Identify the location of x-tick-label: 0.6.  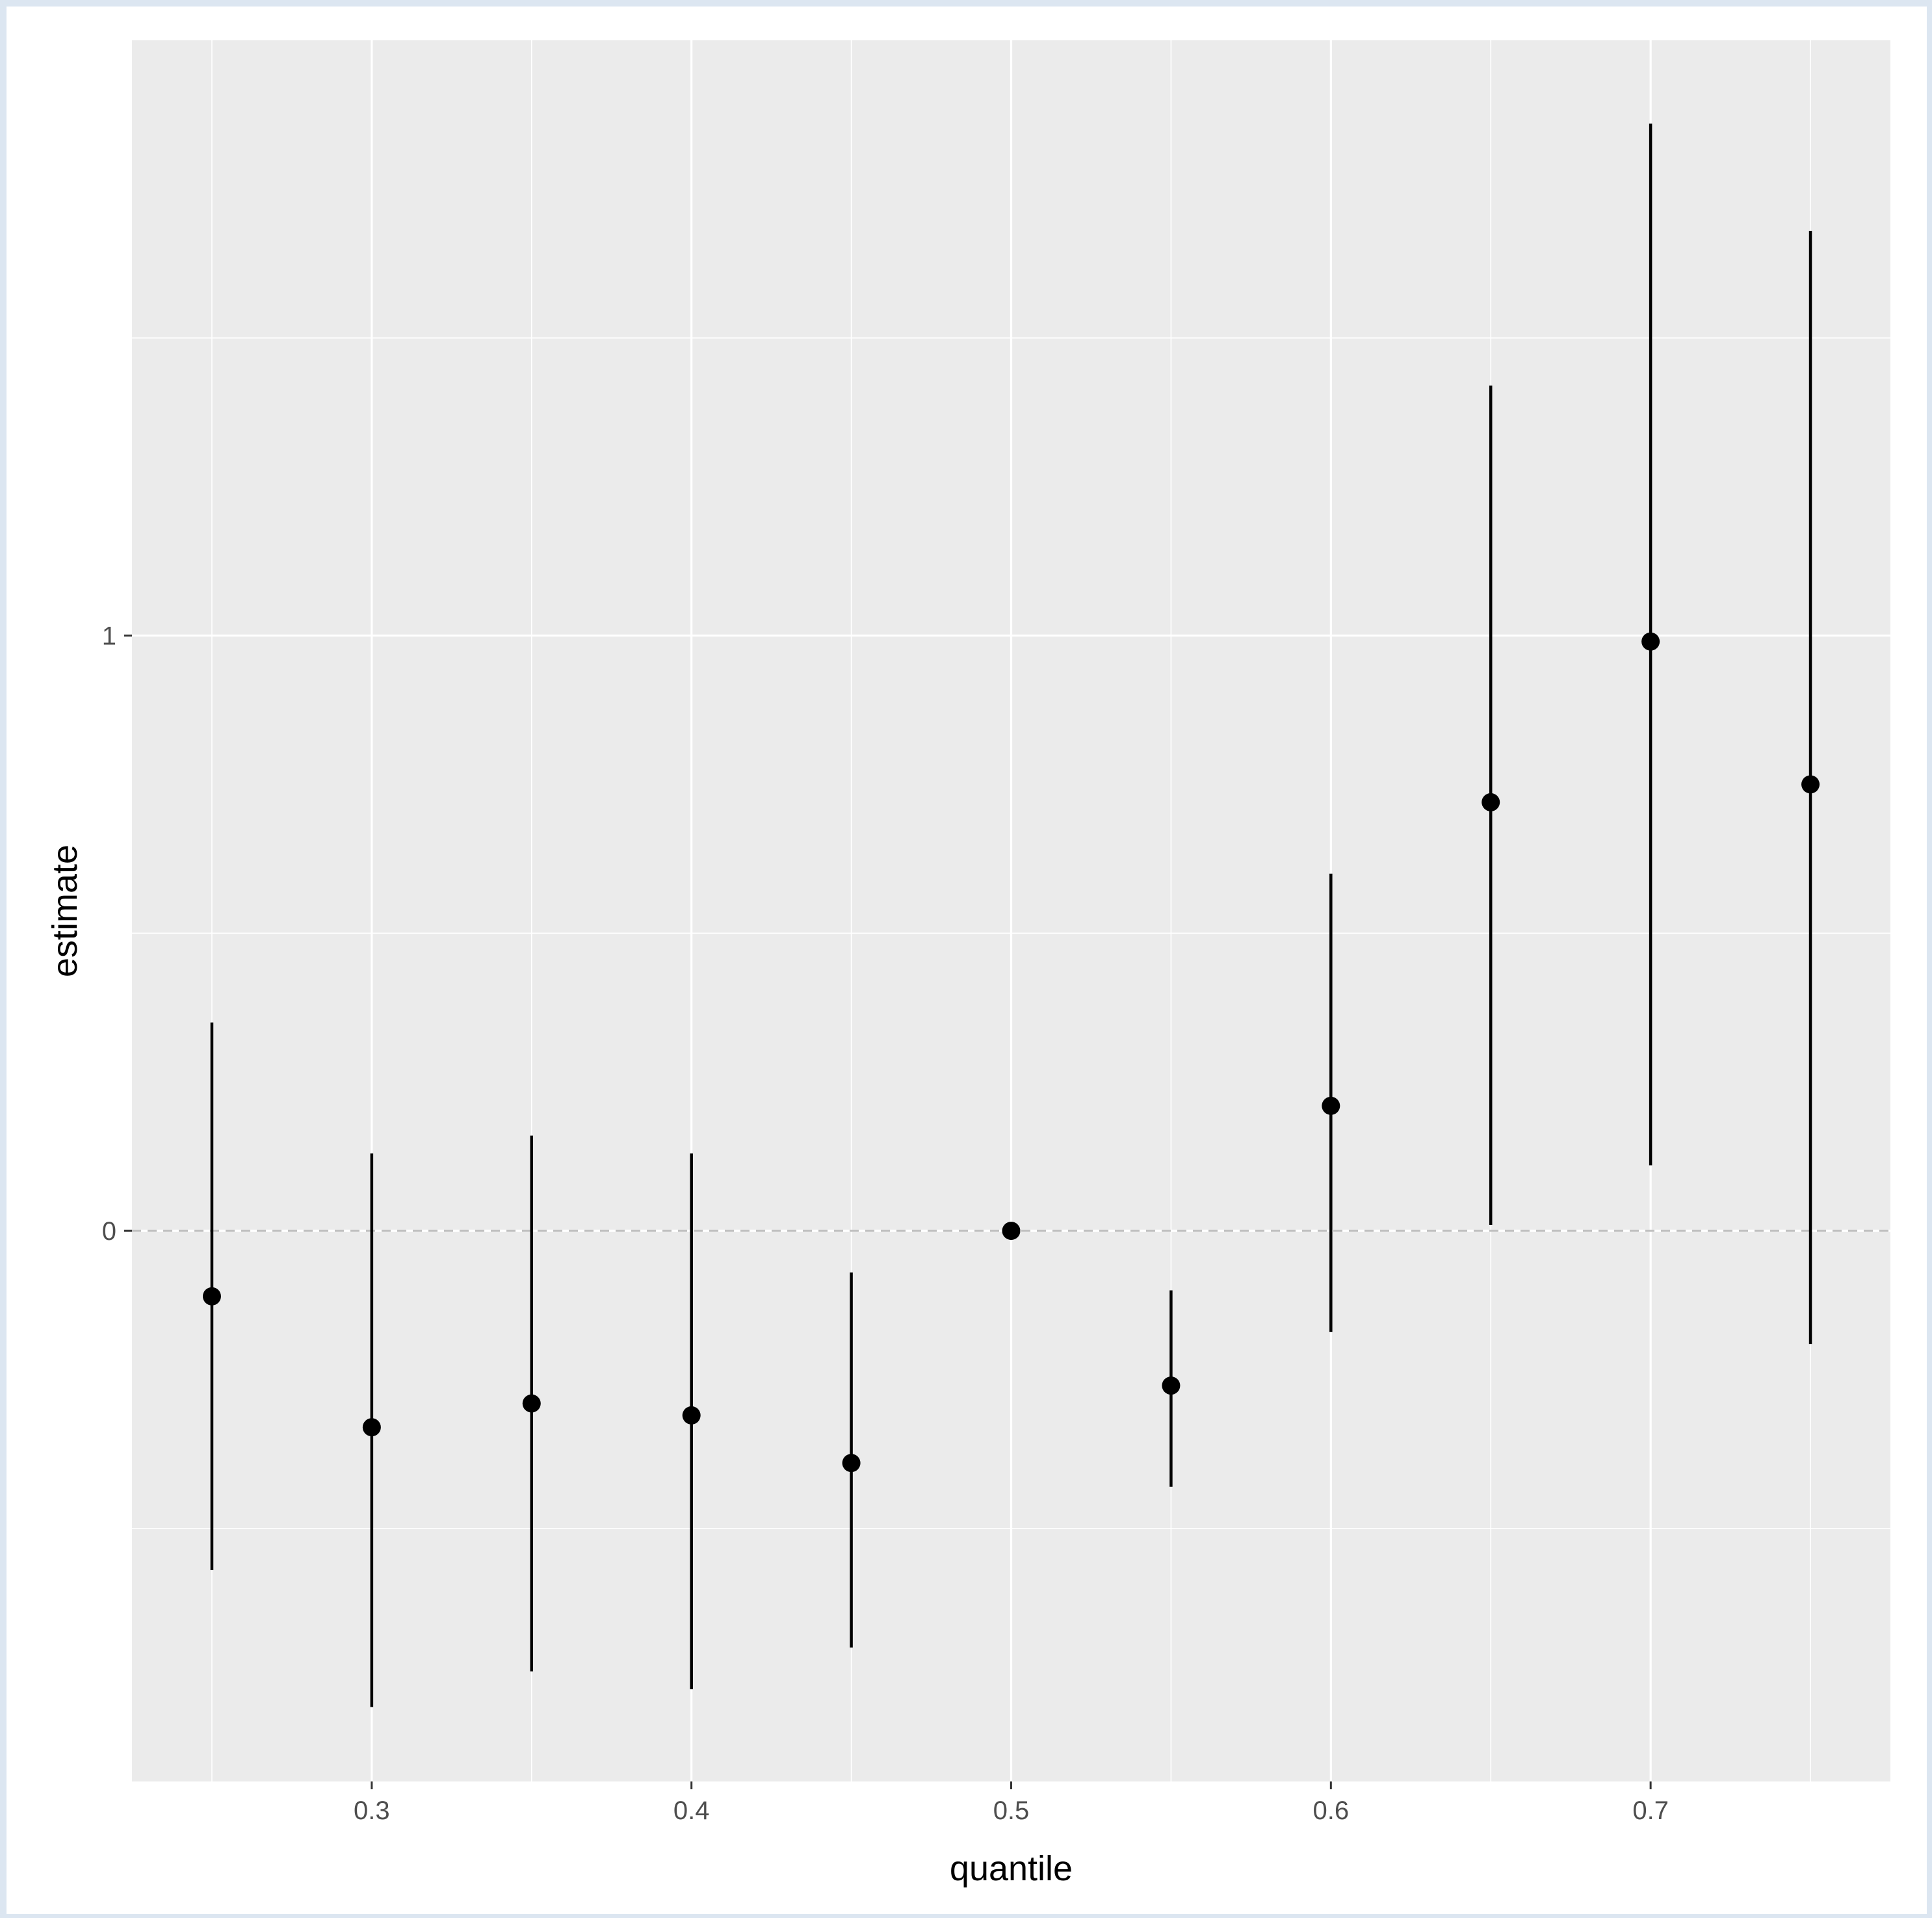
(1331, 1810).